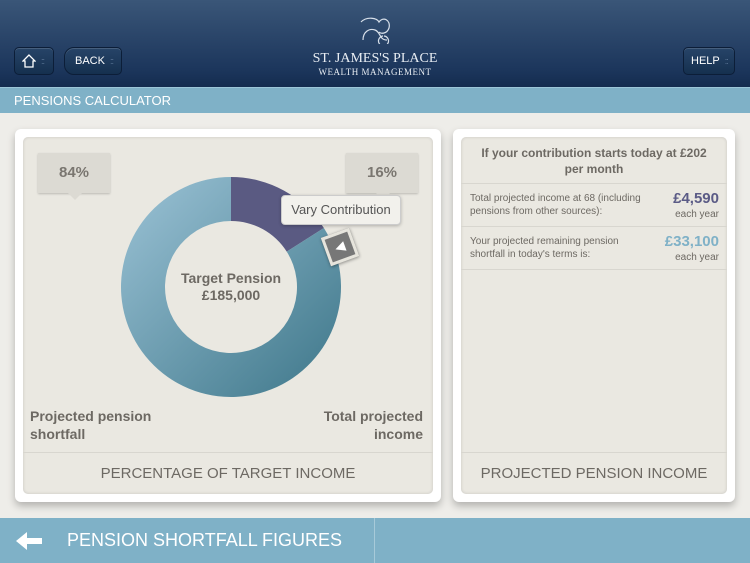 This screenshot has width=750, height=563. What do you see at coordinates (382, 176) in the screenshot?
I see `income-percent: 16%` at bounding box center [382, 176].